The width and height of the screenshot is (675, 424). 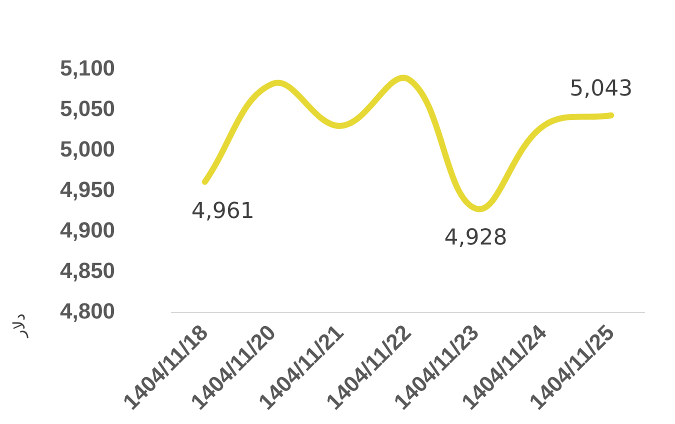 I want to click on y-axis-title: دلار, so click(x=18, y=325).